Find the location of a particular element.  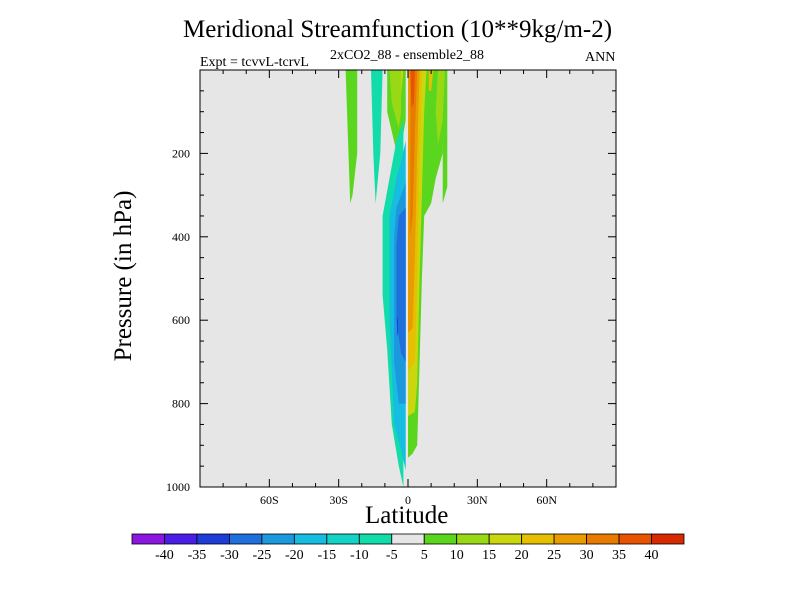

x-tick-label: 30S is located at coordinates (338, 500).